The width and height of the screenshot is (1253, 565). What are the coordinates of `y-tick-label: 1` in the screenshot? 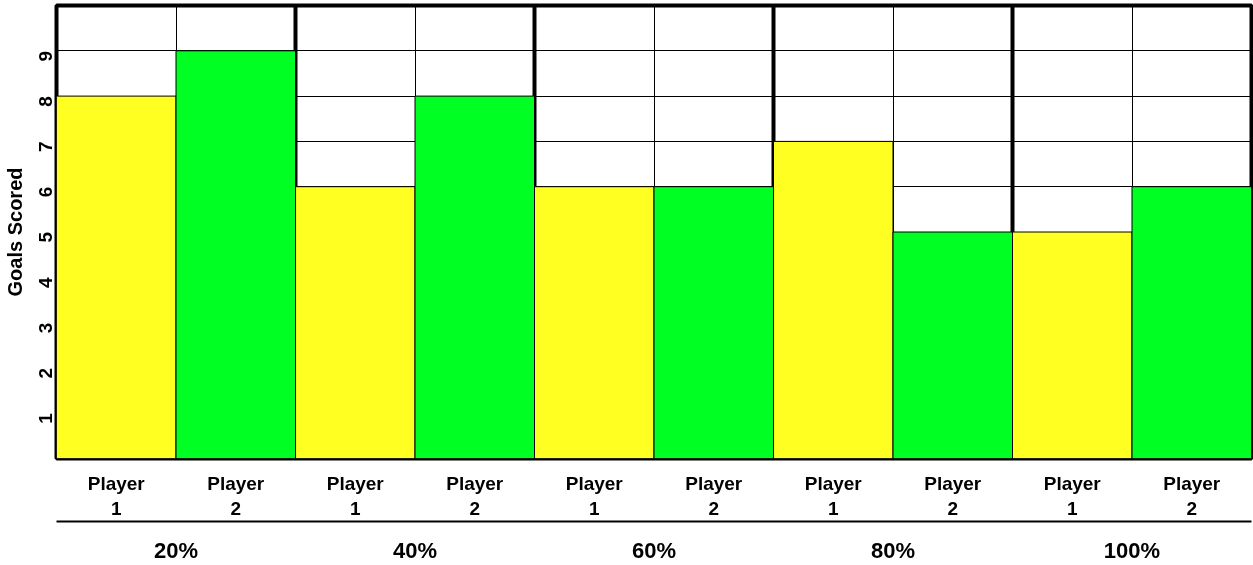 It's located at (45, 418).